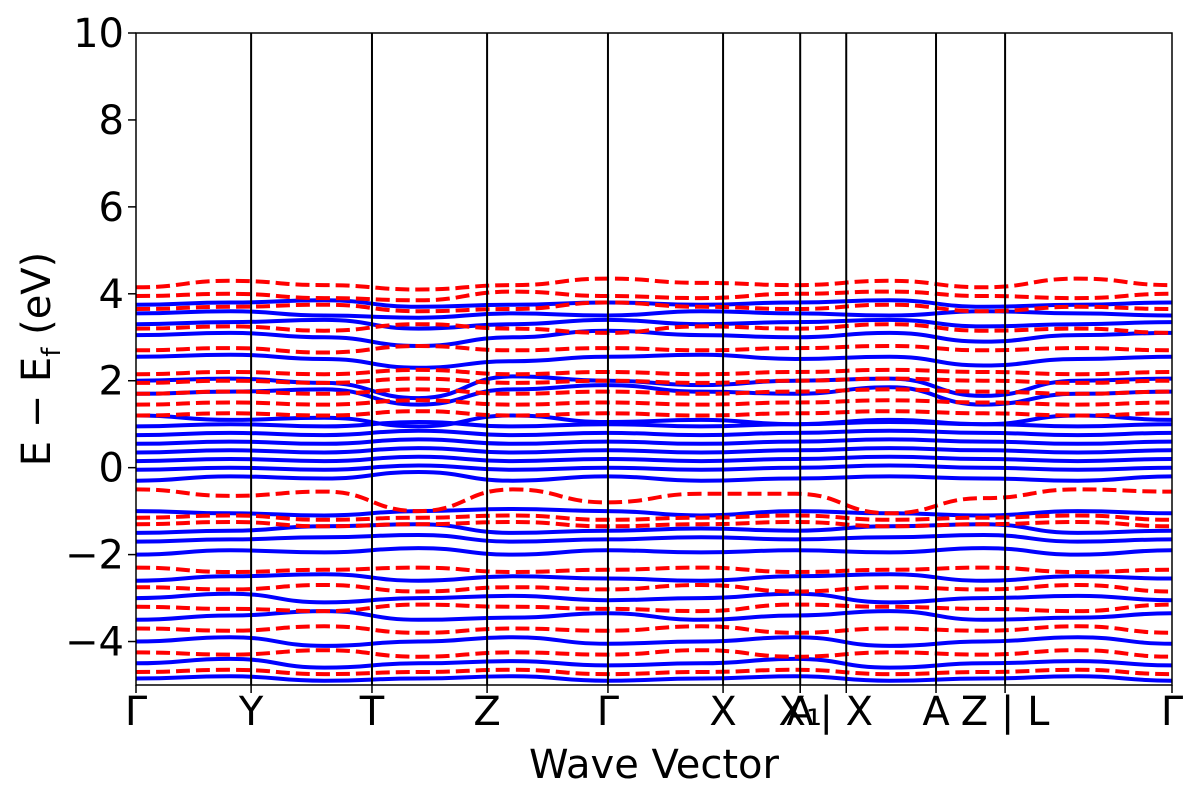 The image size is (1200, 800). Describe the element at coordinates (111, 295) in the screenshot. I see `y-tick-label: 4` at that location.